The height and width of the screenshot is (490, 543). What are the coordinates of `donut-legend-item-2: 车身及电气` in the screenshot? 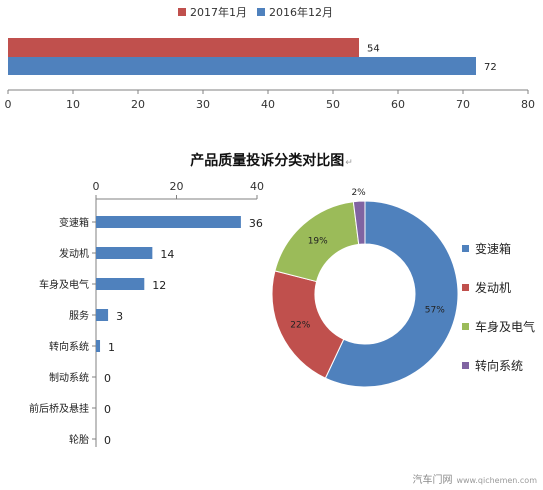 It's located at (498, 326).